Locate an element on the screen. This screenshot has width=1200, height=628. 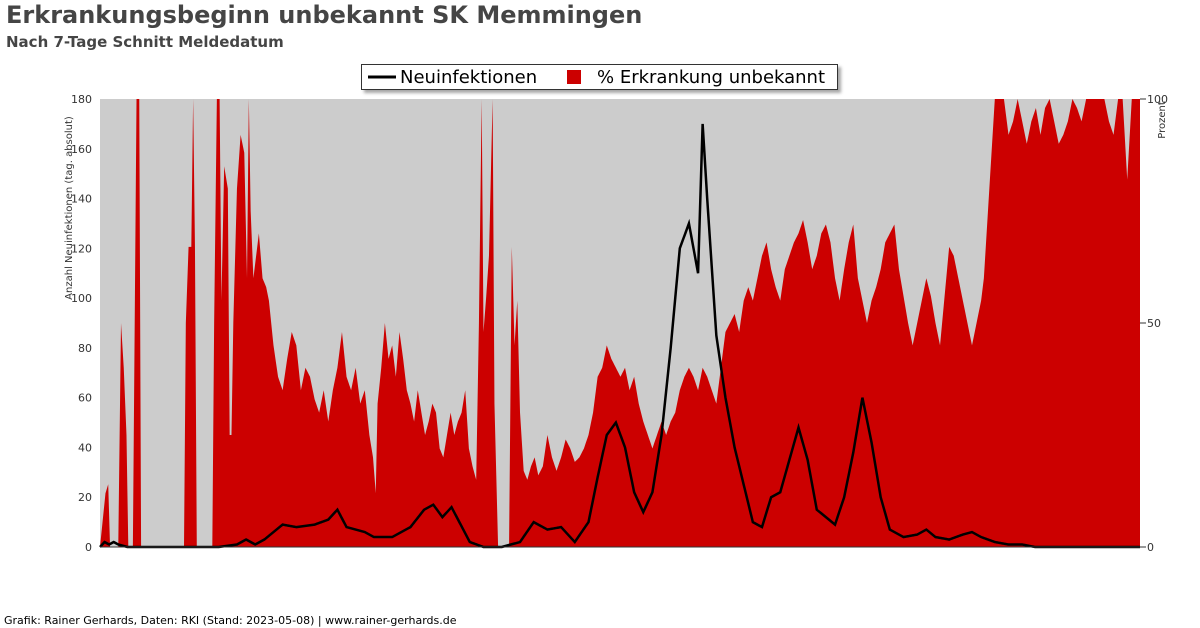
legend: Neuinfektionen % Erkrankung unbekannt is located at coordinates (599, 77).